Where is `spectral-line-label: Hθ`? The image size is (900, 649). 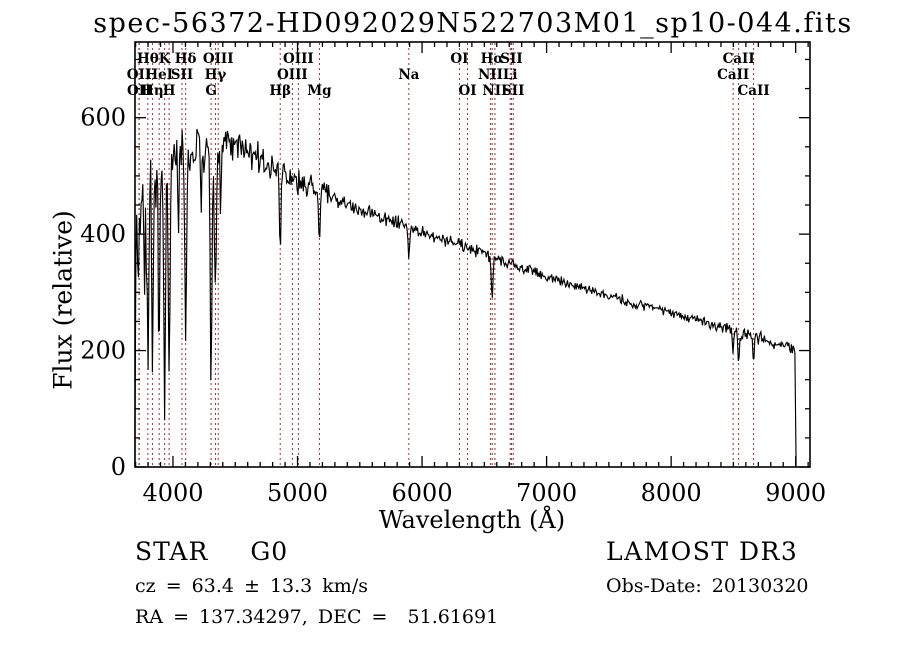 spectral-line-label: Hθ is located at coordinates (148, 59).